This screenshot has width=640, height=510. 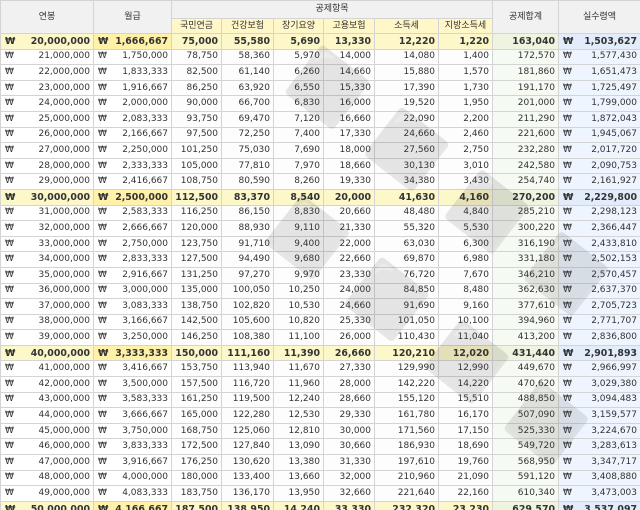 What do you see at coordinates (406, 353) in the screenshot?
I see `cell-income-tax: 120,210` at bounding box center [406, 353].